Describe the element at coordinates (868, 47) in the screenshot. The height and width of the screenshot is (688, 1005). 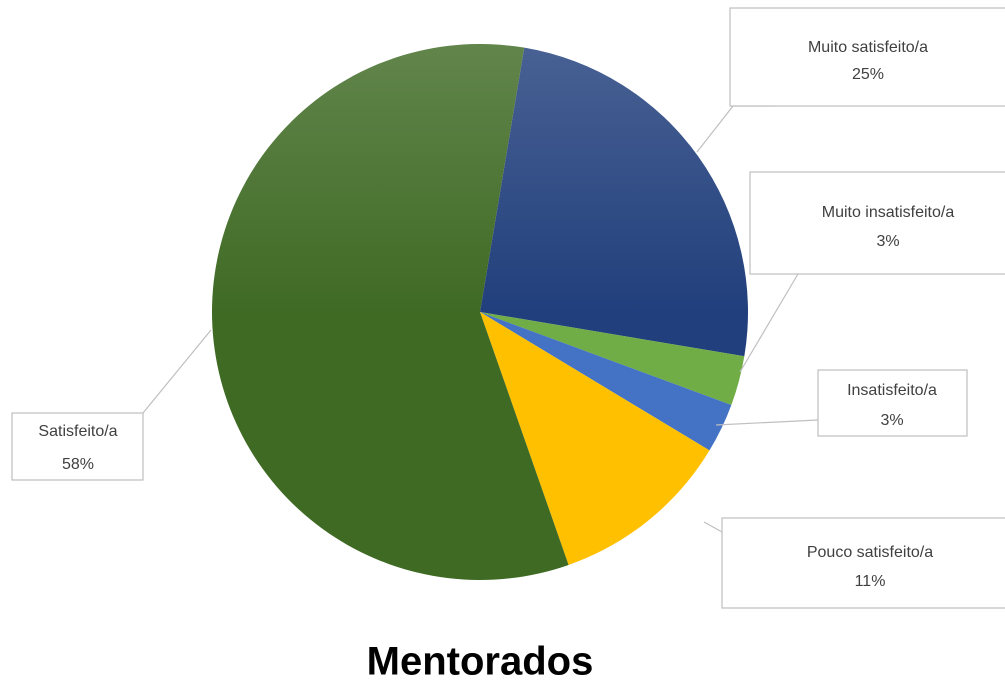
I see `label-name: Muito satisfeito/a` at that location.